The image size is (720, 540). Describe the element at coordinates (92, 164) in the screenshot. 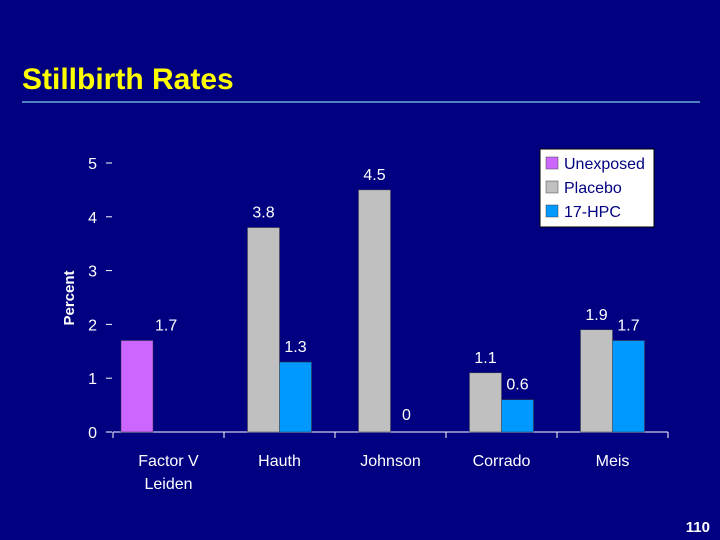

I see `y-tick-label: 5` at that location.